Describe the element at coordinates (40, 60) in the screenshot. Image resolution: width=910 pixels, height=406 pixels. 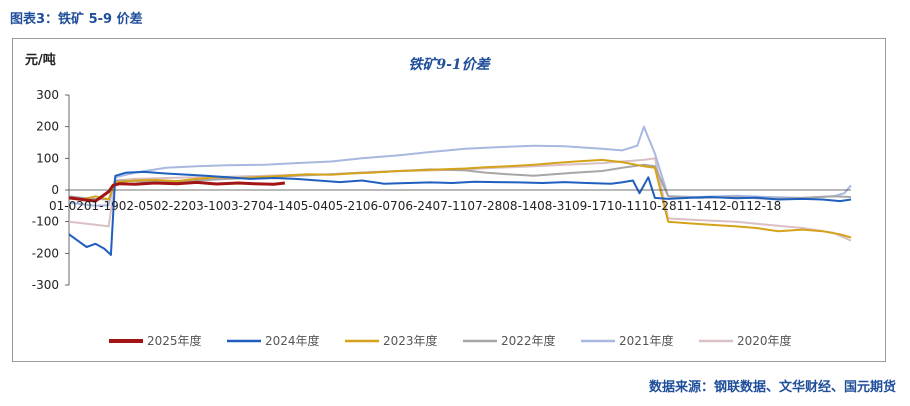
I see `y-axis-label: 元/吨` at that location.